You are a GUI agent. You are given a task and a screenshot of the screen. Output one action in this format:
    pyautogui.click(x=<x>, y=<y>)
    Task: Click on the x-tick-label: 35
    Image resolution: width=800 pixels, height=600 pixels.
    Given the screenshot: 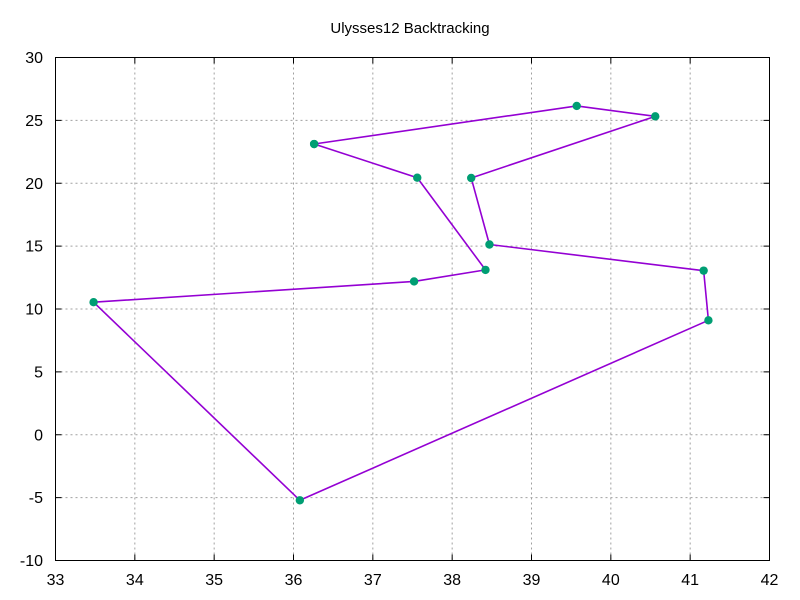 What is the action you would take?
    pyautogui.click(x=214, y=580)
    